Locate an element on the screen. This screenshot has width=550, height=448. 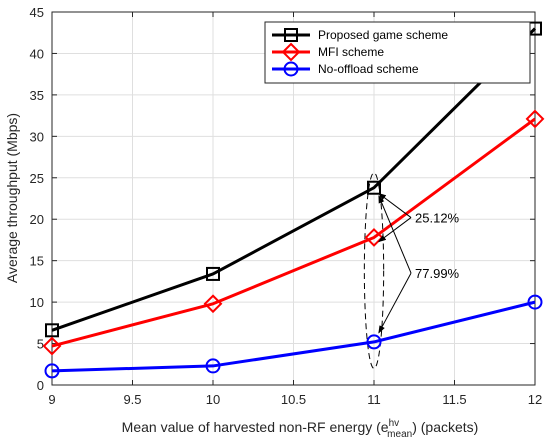
x-tick-labels: 9 9.5 10 10.5 11 11.5 12 is located at coordinates (295, 399).